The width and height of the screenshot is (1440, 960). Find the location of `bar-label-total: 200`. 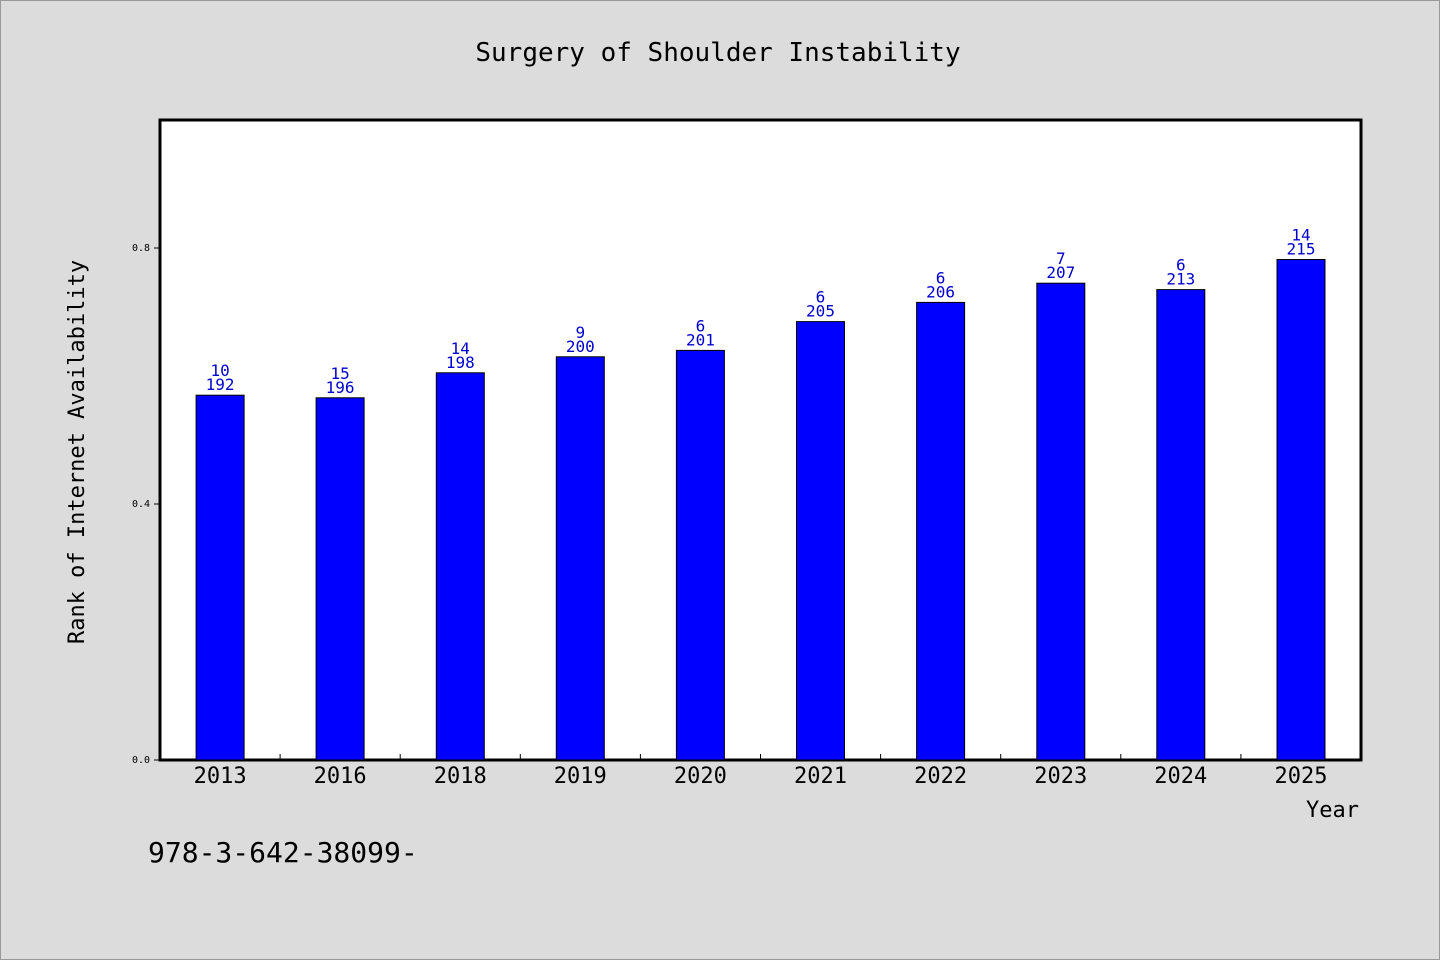

bar-label-total: 200 is located at coordinates (580, 346).